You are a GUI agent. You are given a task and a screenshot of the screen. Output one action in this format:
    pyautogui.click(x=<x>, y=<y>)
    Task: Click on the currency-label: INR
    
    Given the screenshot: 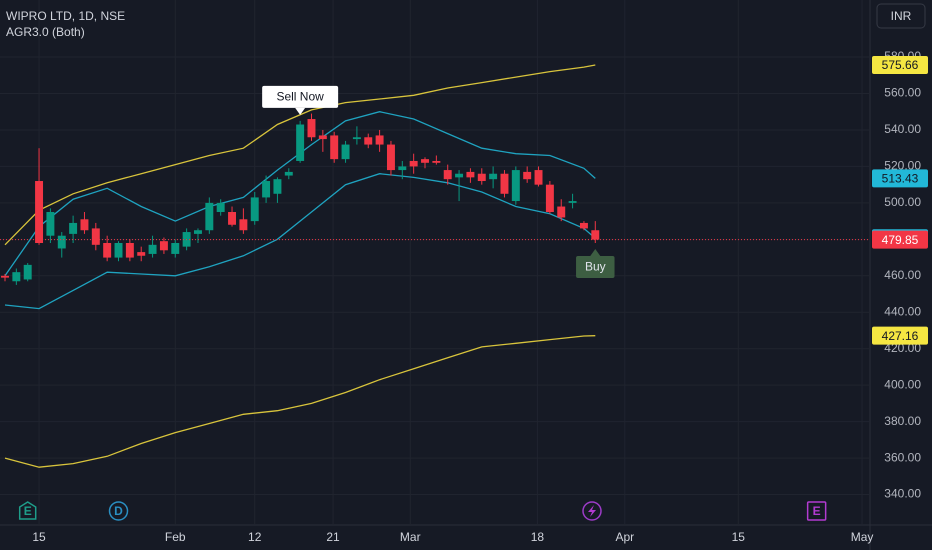 What is the action you would take?
    pyautogui.click(x=901, y=16)
    